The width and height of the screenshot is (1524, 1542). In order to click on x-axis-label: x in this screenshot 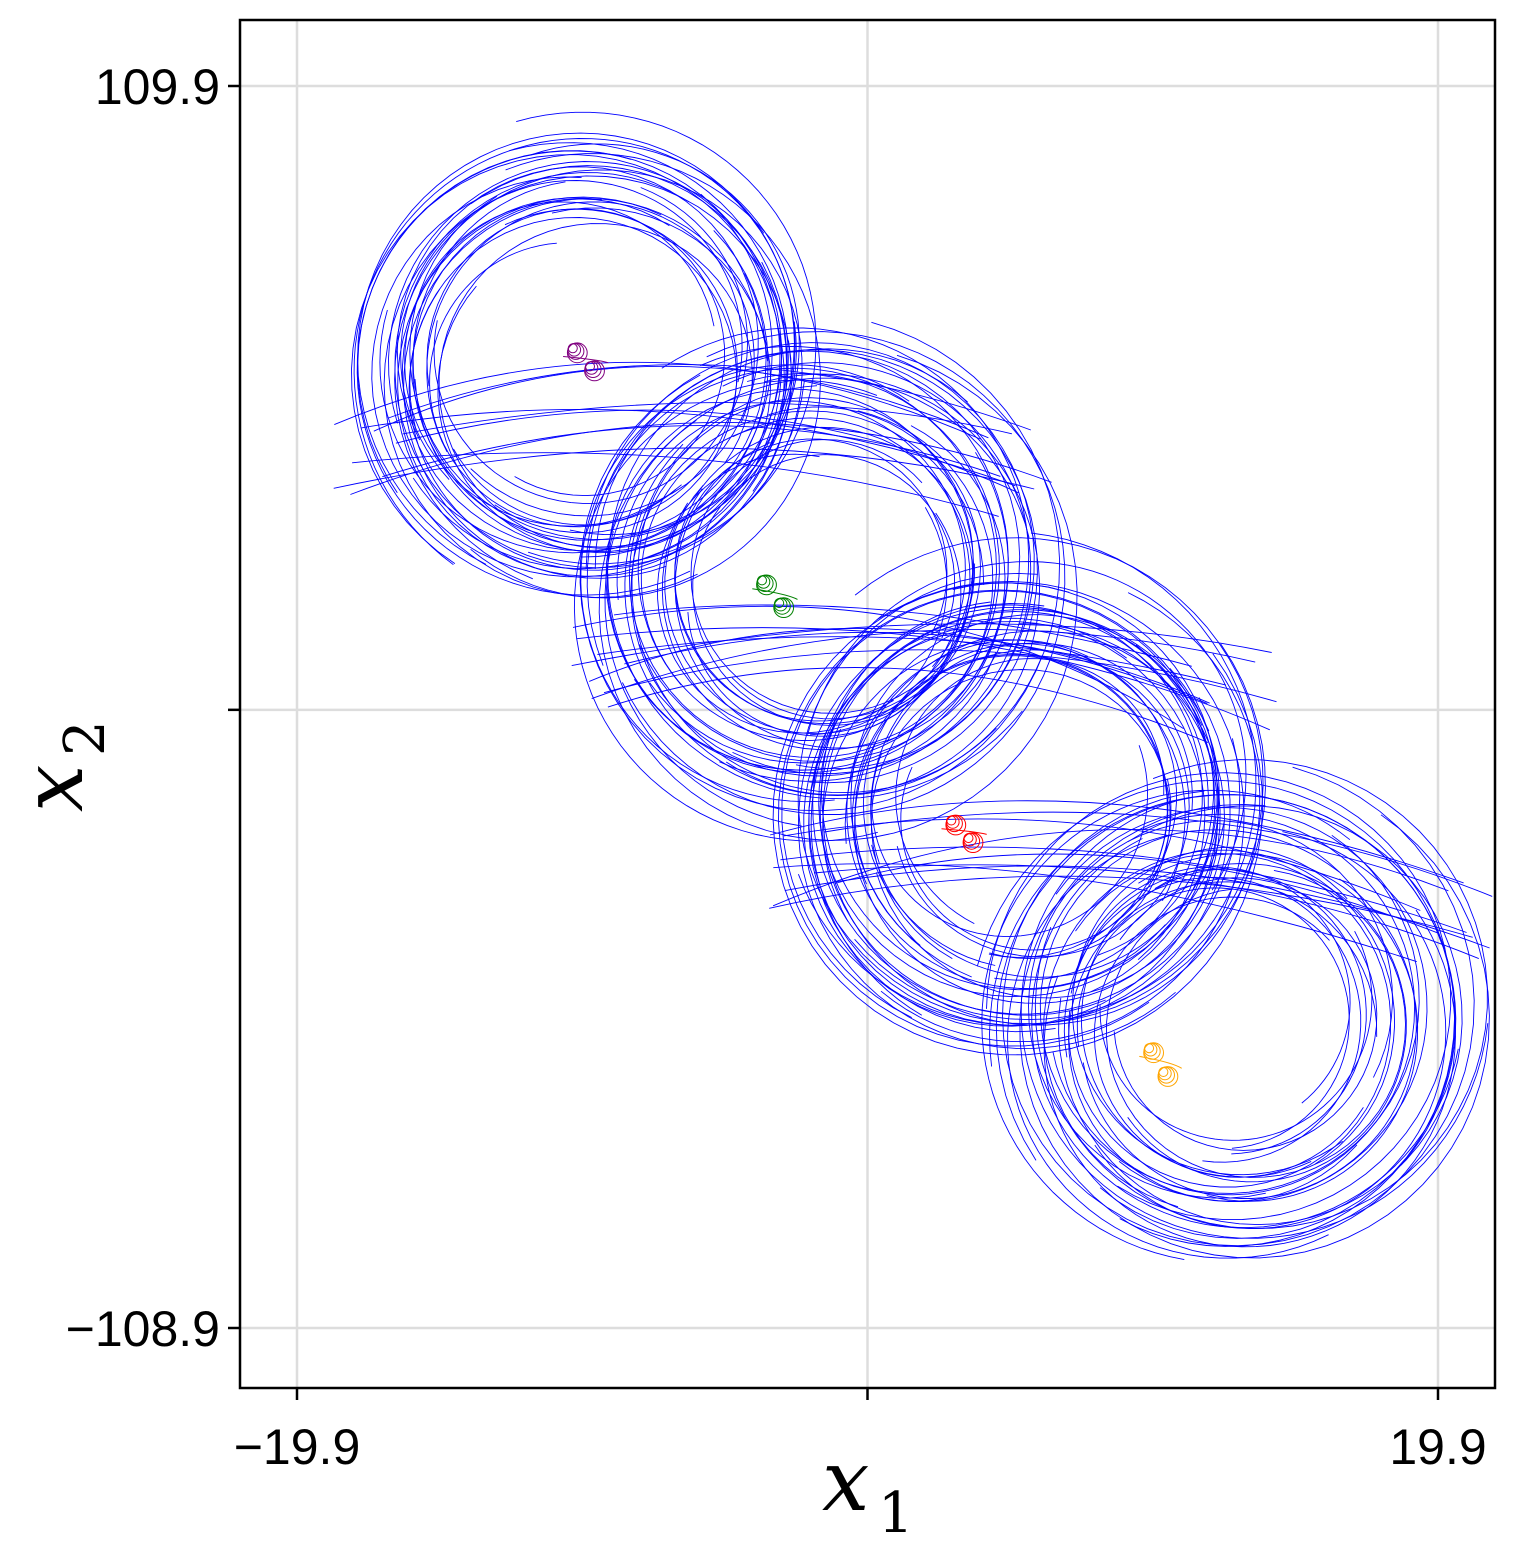, I will do `click(845, 1481)`.